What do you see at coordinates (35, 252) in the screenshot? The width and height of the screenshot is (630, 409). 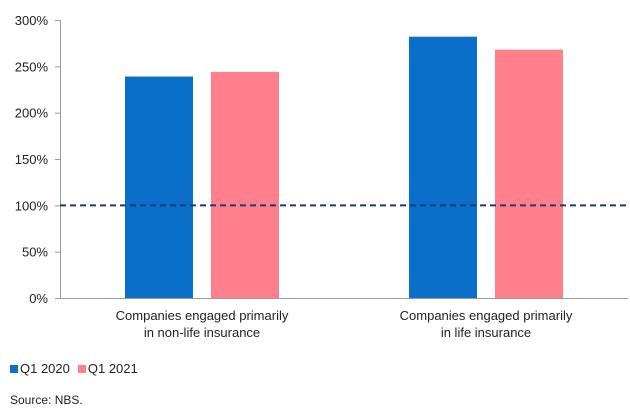 I see `y-tick-label: 50%` at bounding box center [35, 252].